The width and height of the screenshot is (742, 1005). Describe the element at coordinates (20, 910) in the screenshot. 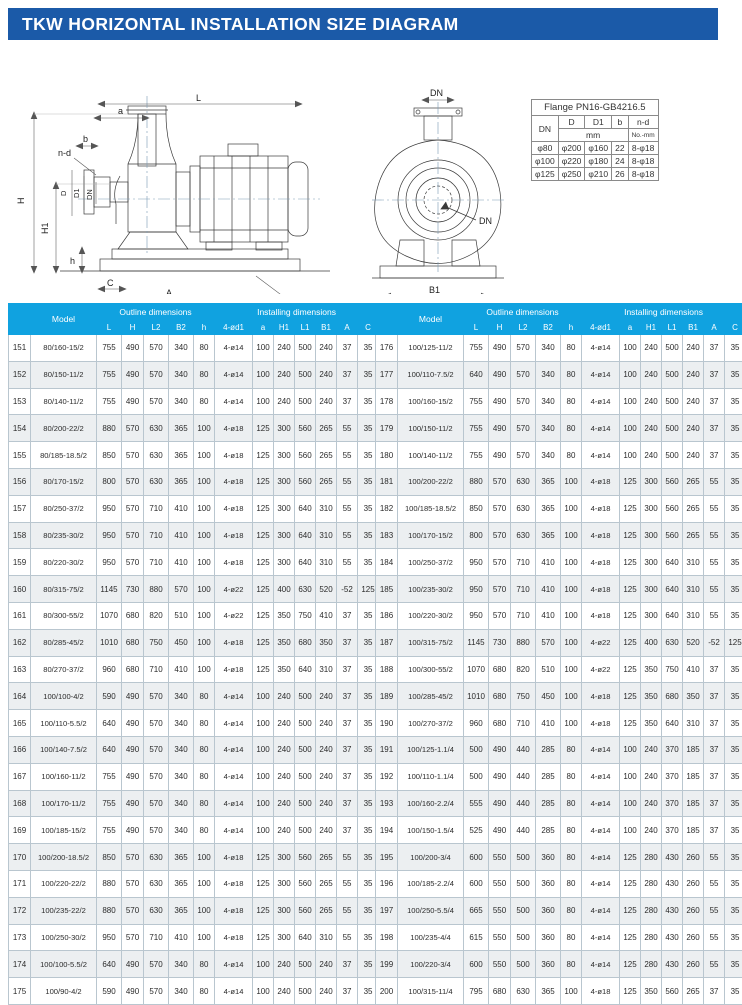

I see `cell-index: 172` at that location.